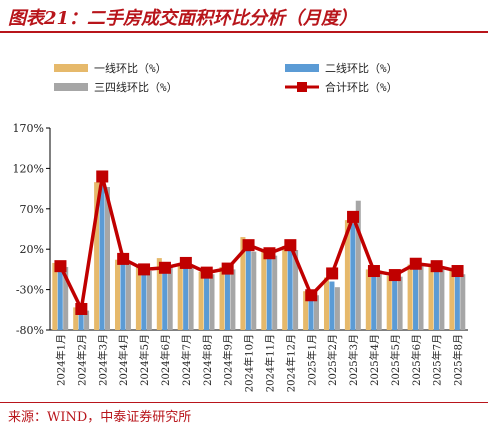 Image resolution: width=488 pixels, height=429 pixels. What do you see at coordinates (30, 290) in the screenshot?
I see `y-tick-label: -30%` at bounding box center [30, 290].